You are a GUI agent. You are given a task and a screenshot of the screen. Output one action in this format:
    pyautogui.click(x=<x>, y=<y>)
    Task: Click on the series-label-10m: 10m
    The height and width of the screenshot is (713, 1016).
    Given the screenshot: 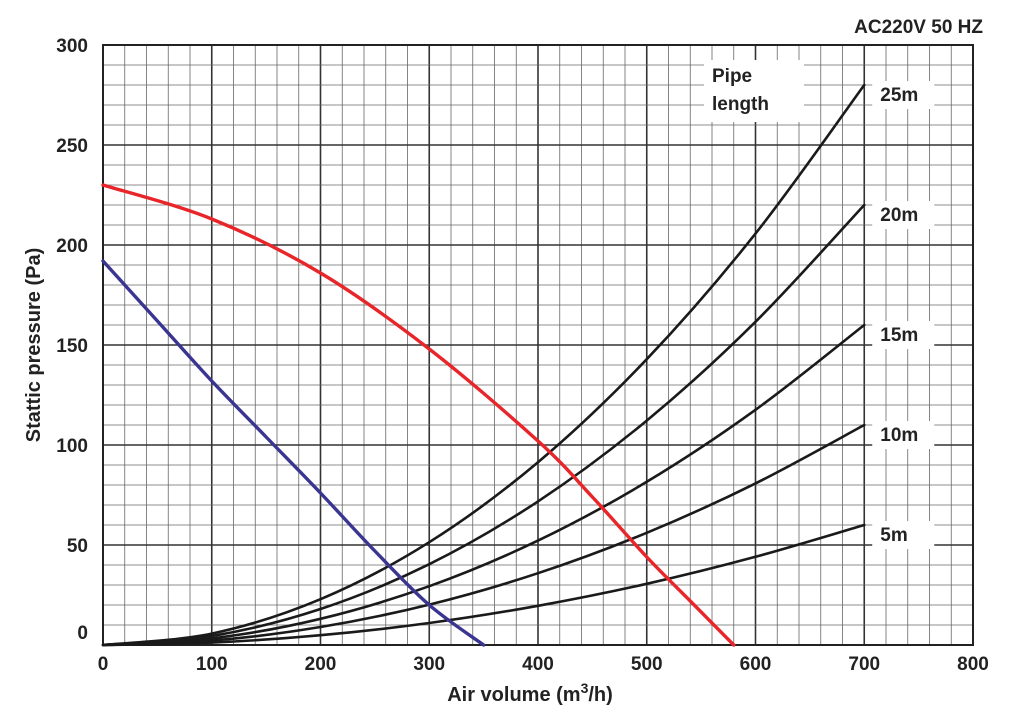 What is the action you would take?
    pyautogui.click(x=899, y=435)
    